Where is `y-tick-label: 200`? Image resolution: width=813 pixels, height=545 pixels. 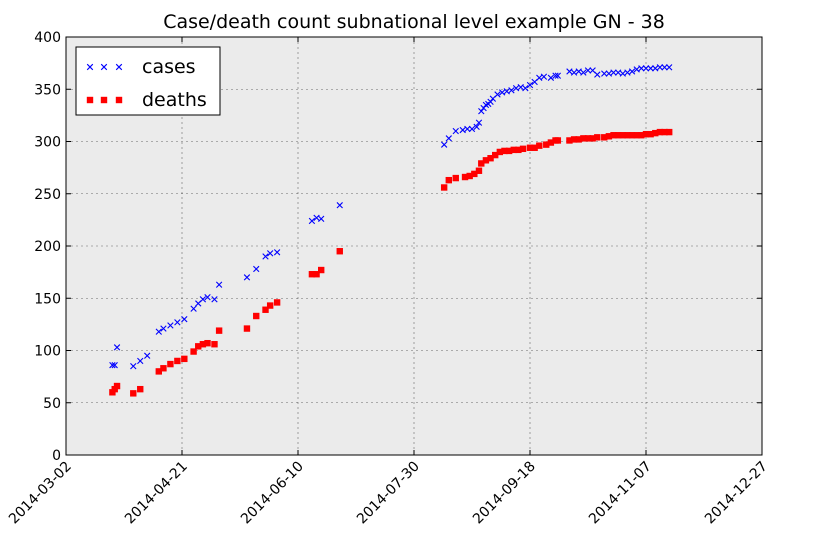 y-tick-label: 200 is located at coordinates (47, 247).